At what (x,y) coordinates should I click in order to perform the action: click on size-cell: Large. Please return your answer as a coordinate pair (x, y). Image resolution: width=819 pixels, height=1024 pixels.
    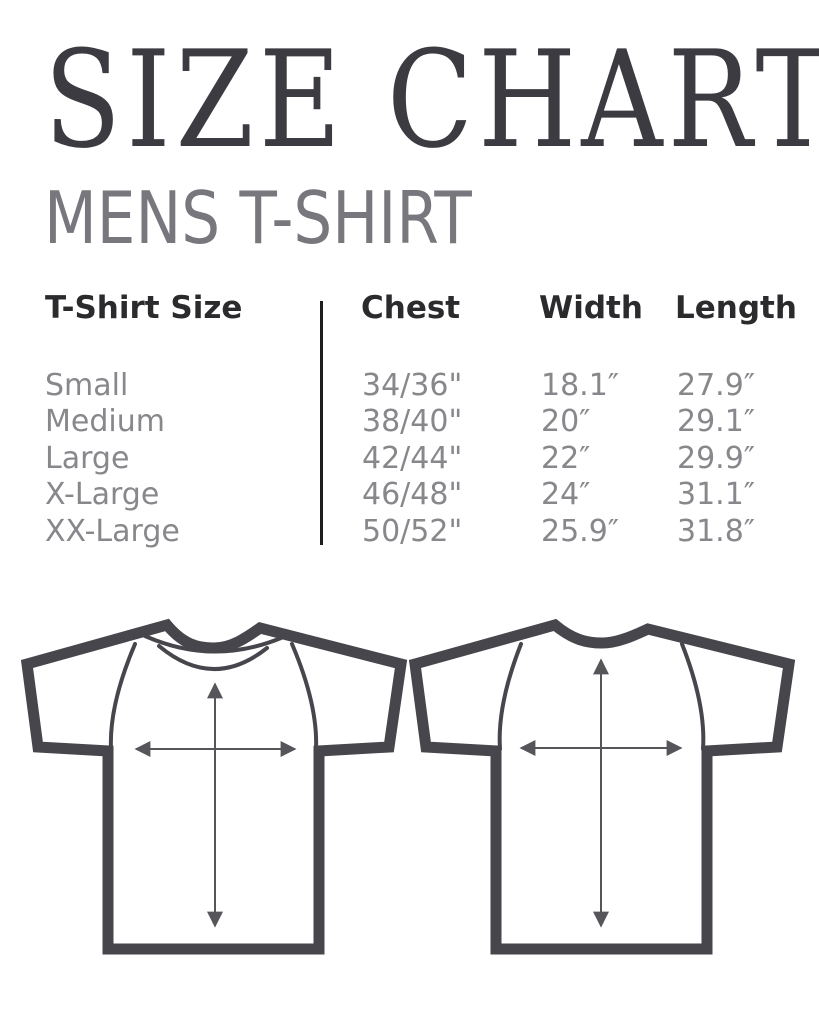
    Looking at the image, I should click on (87, 458).